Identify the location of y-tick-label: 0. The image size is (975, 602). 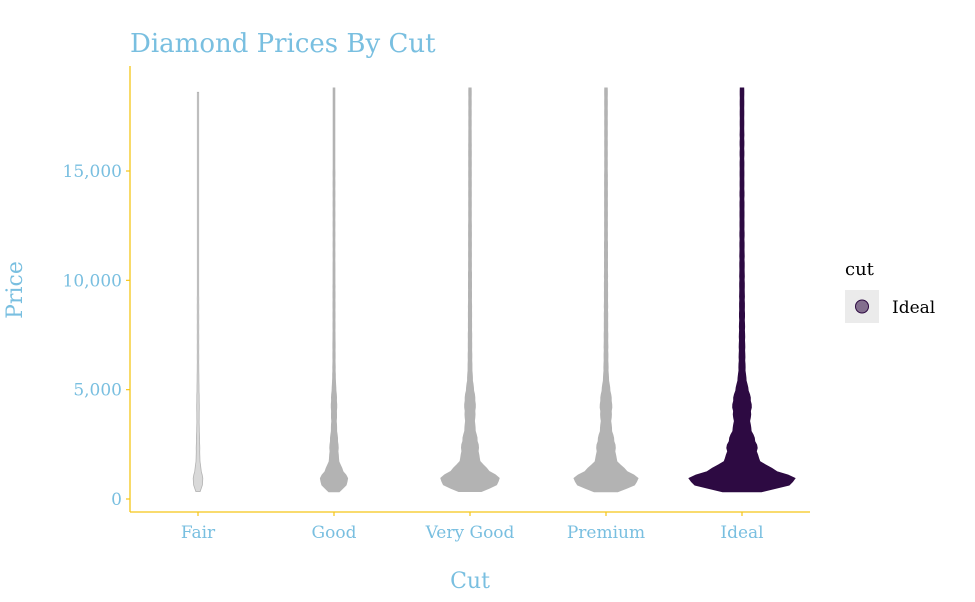
(116, 500).